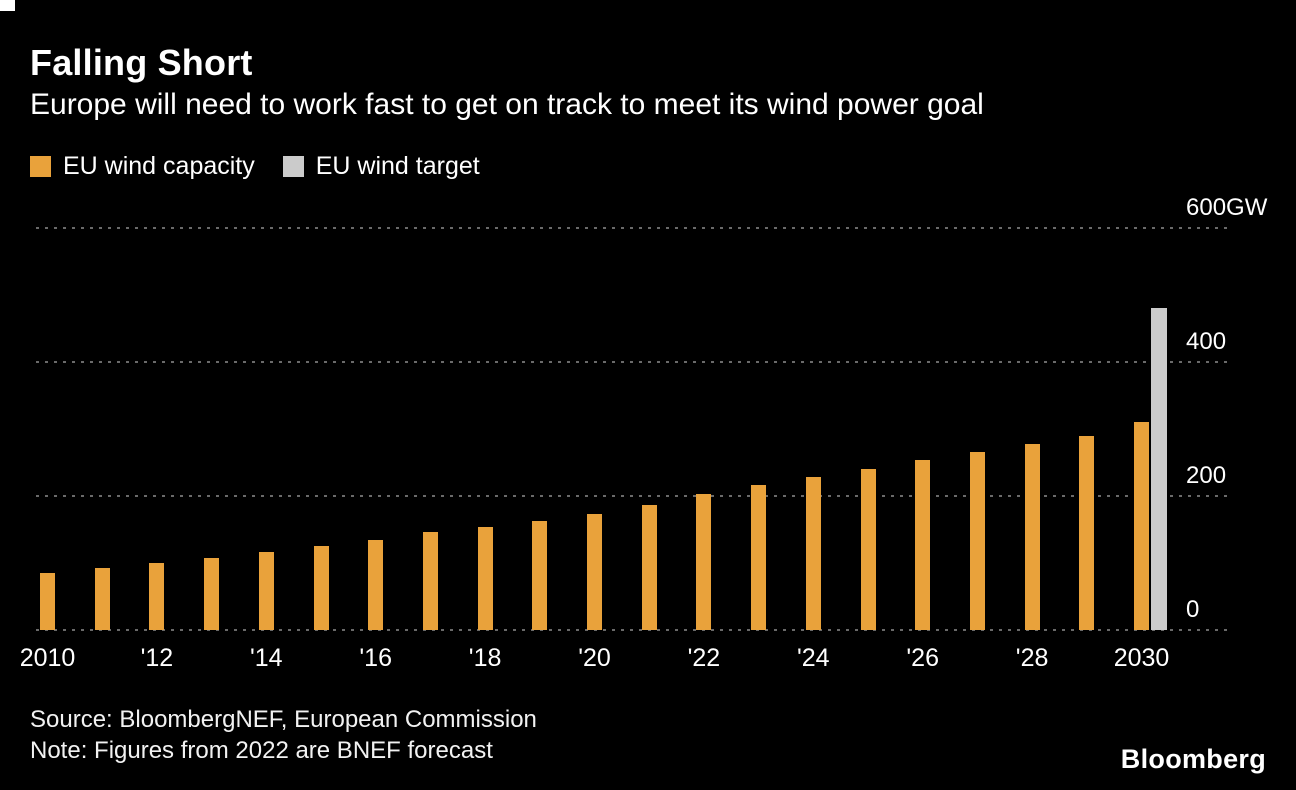  What do you see at coordinates (397, 166) in the screenshot?
I see `legend-label-target: EU wind target` at bounding box center [397, 166].